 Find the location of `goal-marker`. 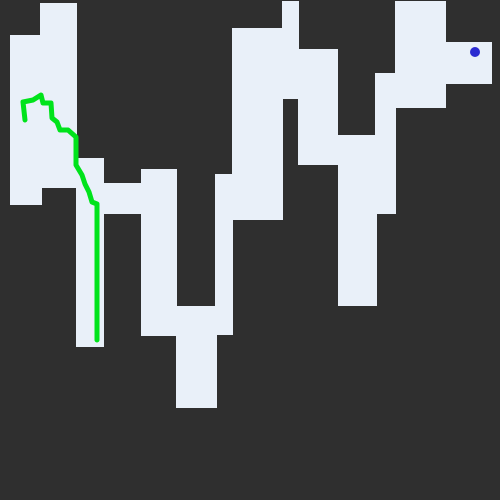

goal-marker is located at coordinates (475, 52).